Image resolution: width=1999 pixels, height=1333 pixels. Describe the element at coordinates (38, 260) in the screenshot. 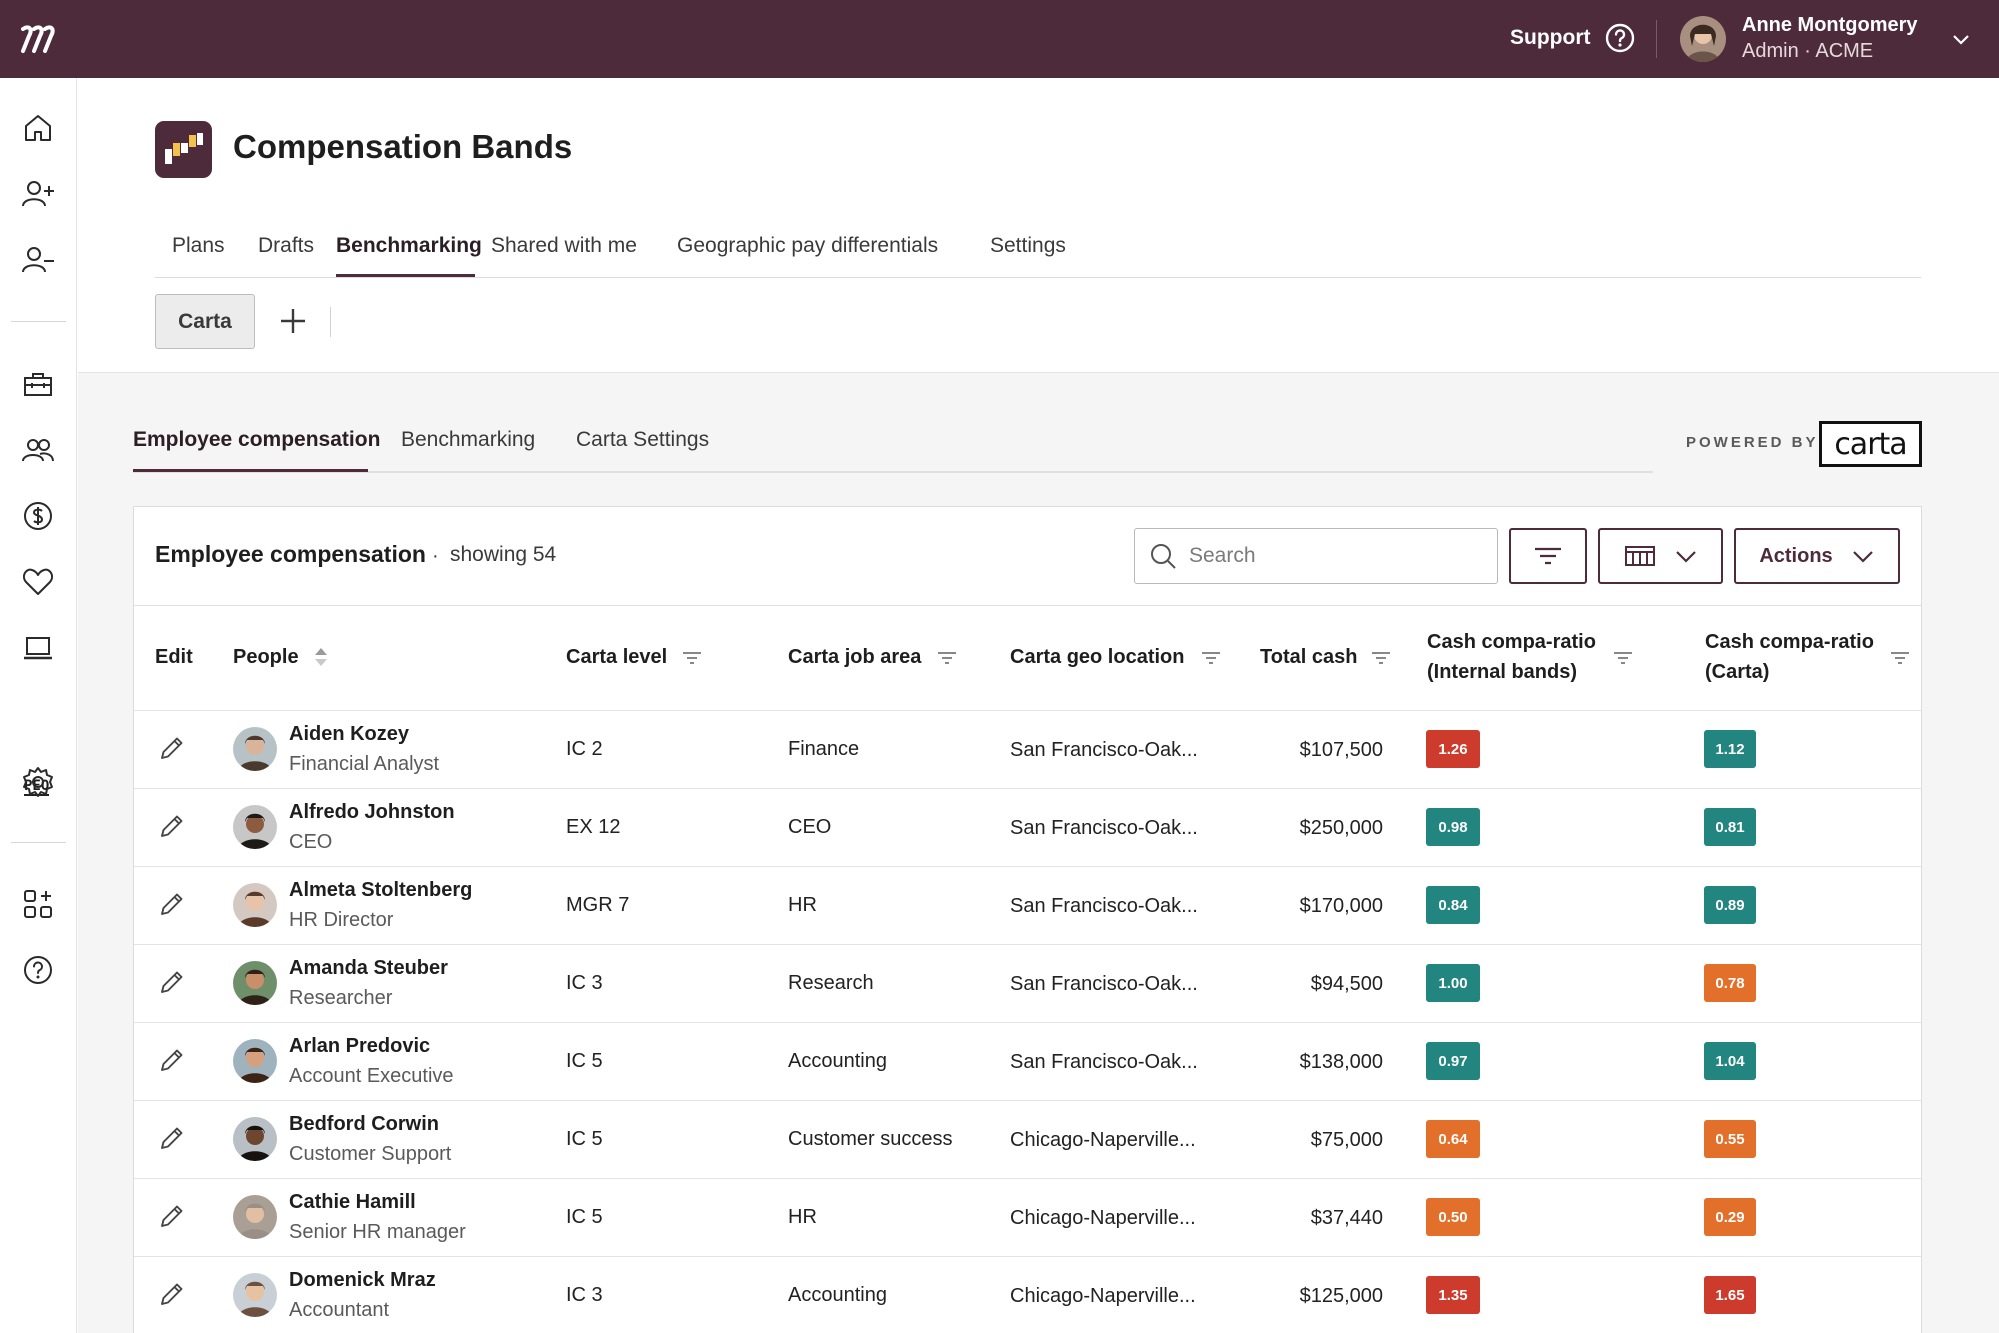

I see `person-remove-icon` at that location.